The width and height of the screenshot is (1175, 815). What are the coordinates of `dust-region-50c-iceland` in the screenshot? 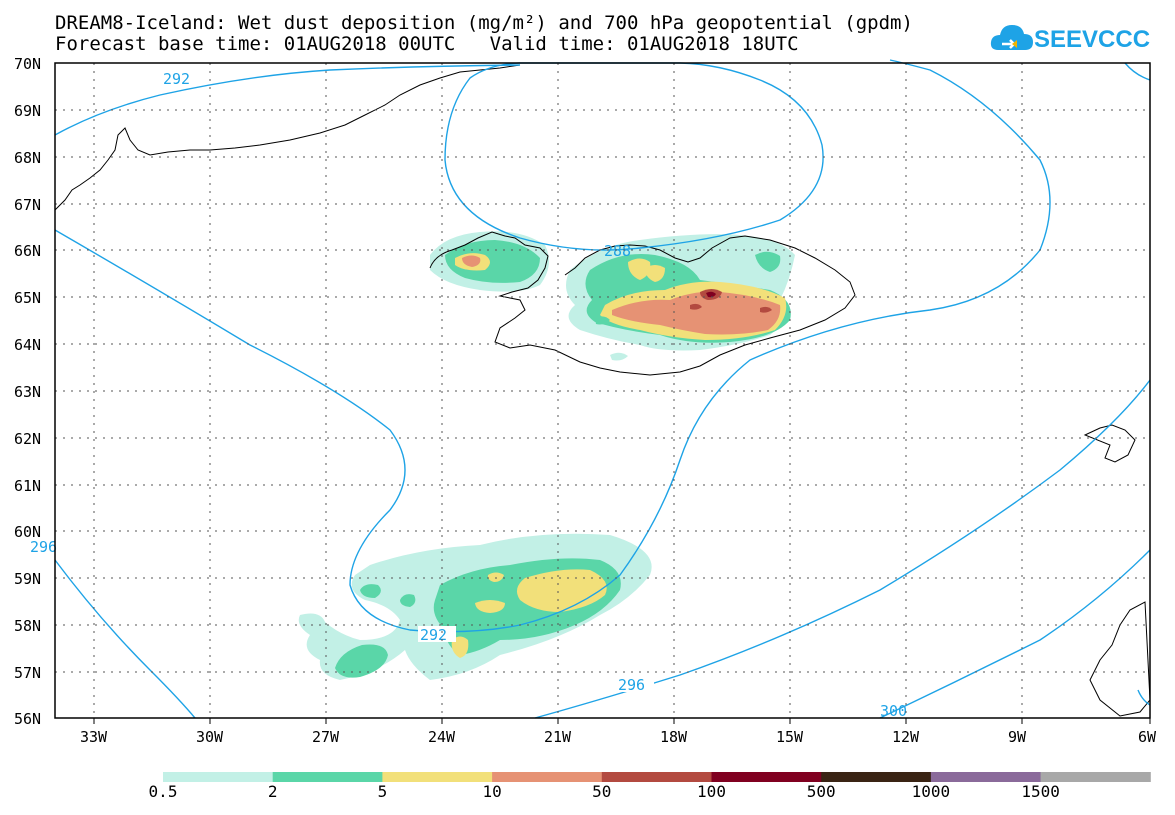 It's located at (766, 309).